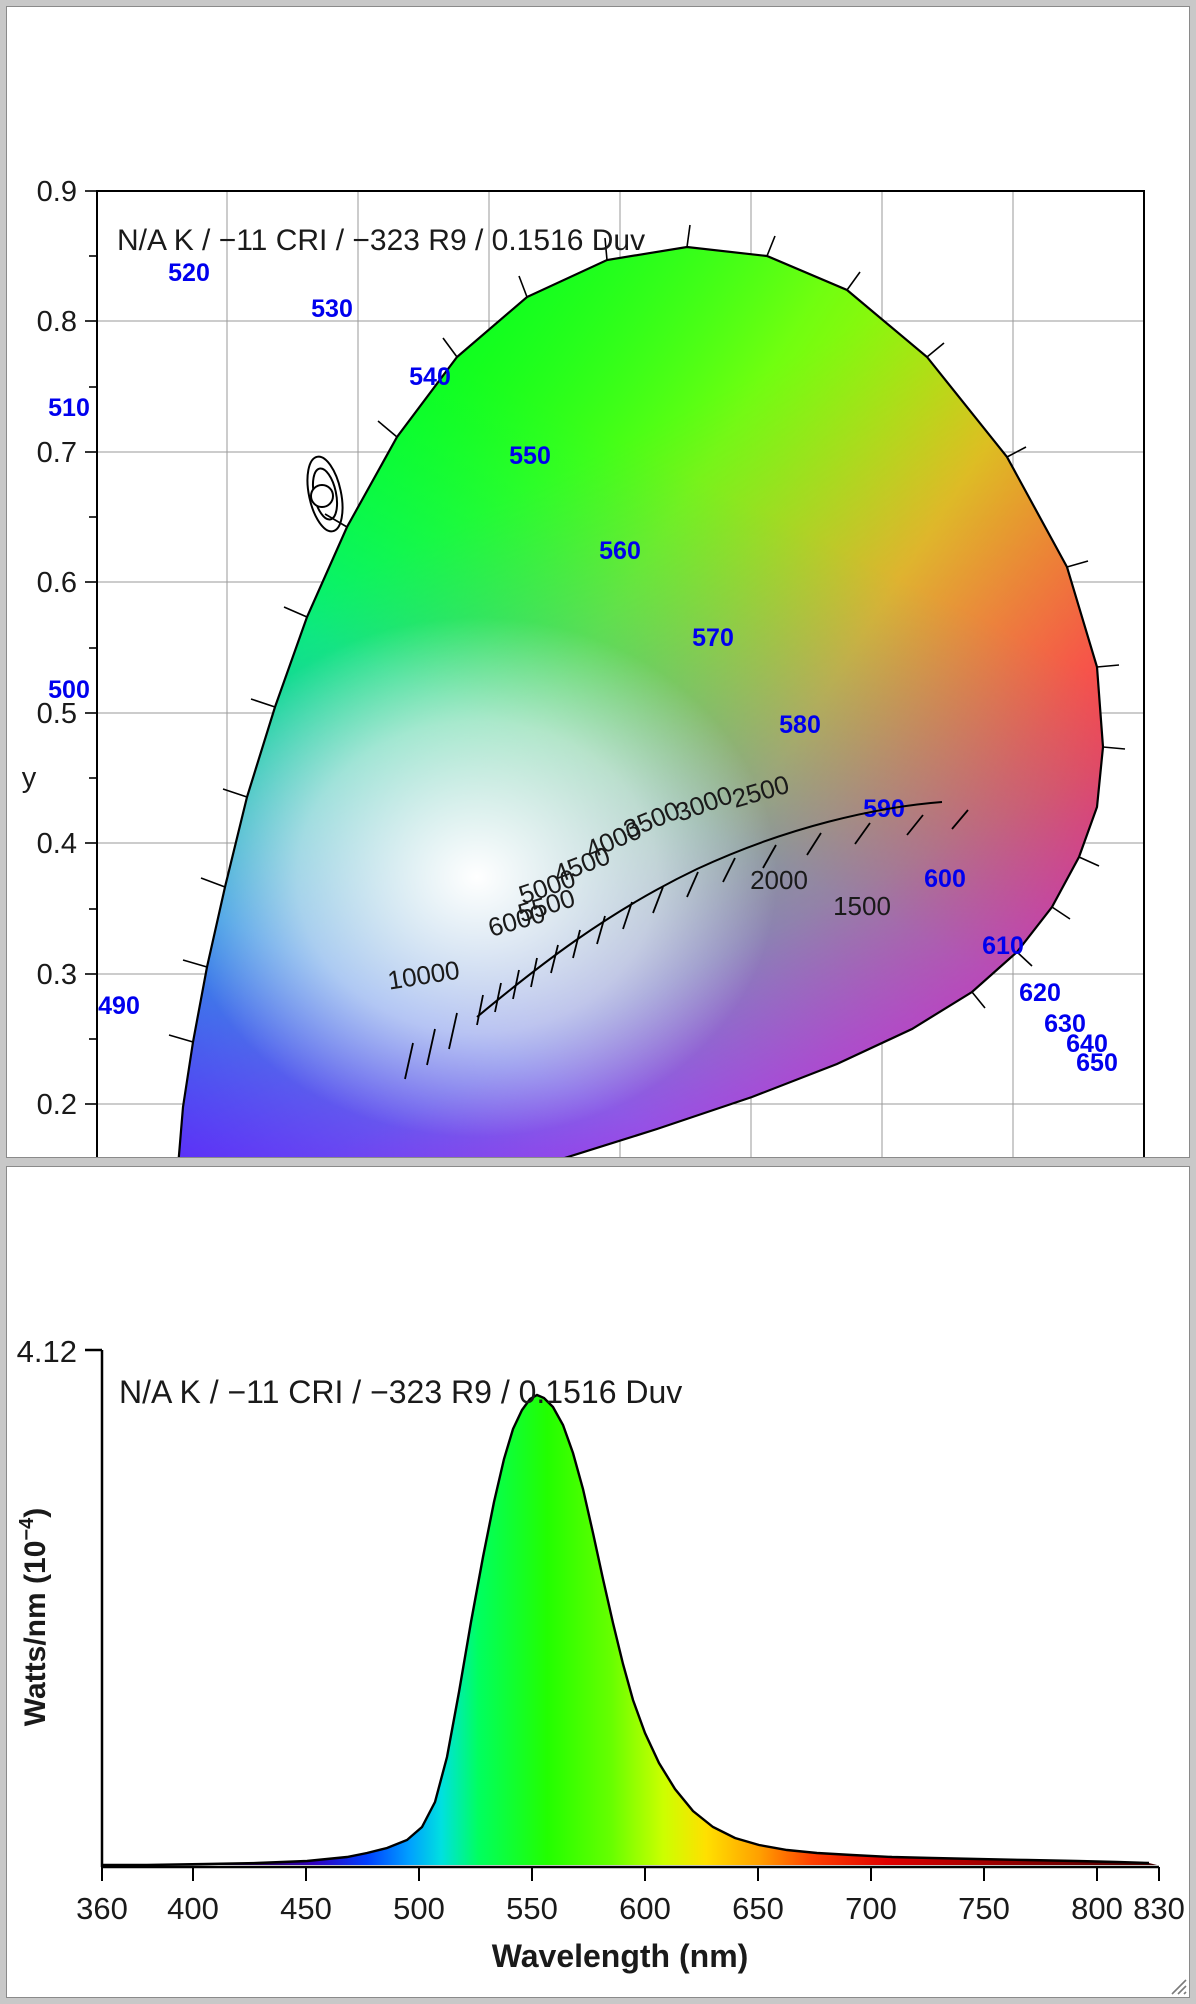  Describe the element at coordinates (530, 456) in the screenshot. I see `wl-label-550: 550` at that location.